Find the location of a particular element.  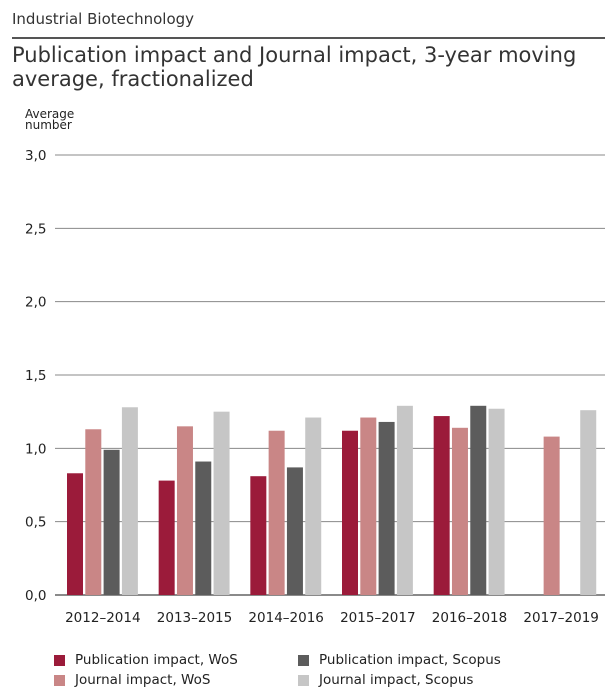

legend-label: Publication impact, Scopus is located at coordinates (410, 660).